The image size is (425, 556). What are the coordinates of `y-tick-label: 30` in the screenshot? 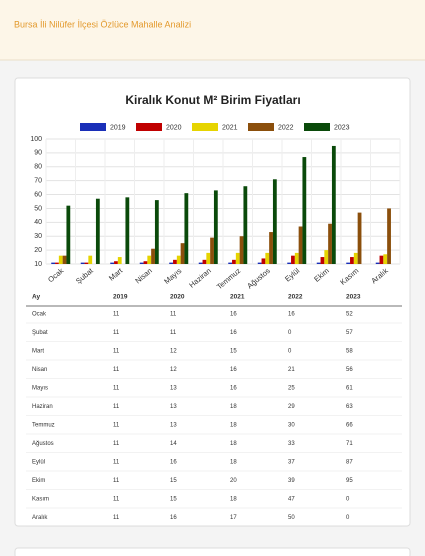 It's located at (38, 236).